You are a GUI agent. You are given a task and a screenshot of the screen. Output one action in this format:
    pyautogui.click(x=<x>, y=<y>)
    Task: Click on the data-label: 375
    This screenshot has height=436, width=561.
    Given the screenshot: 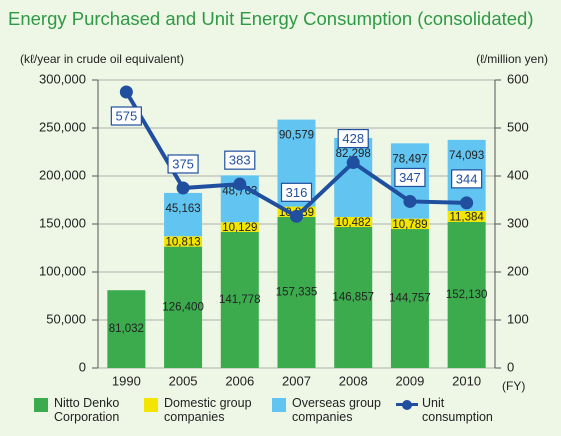 What is the action you would take?
    pyautogui.click(x=183, y=163)
    